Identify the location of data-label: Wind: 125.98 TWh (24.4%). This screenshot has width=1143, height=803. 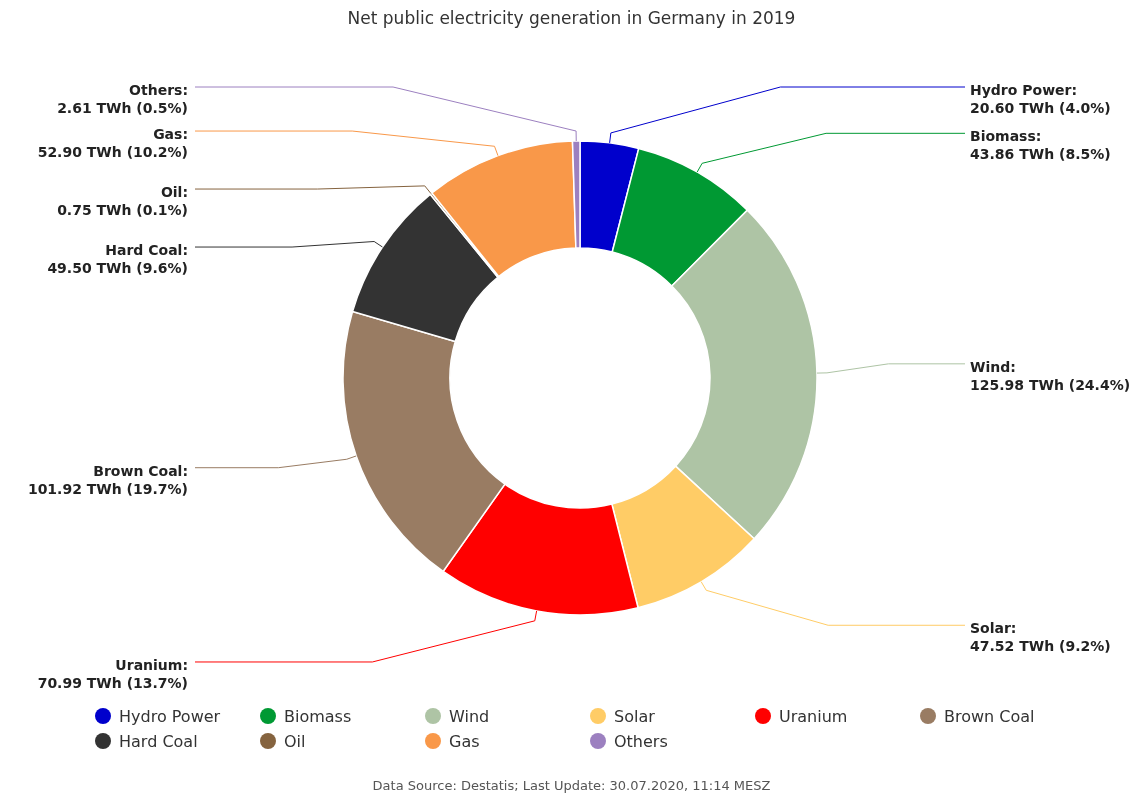
(1050, 375).